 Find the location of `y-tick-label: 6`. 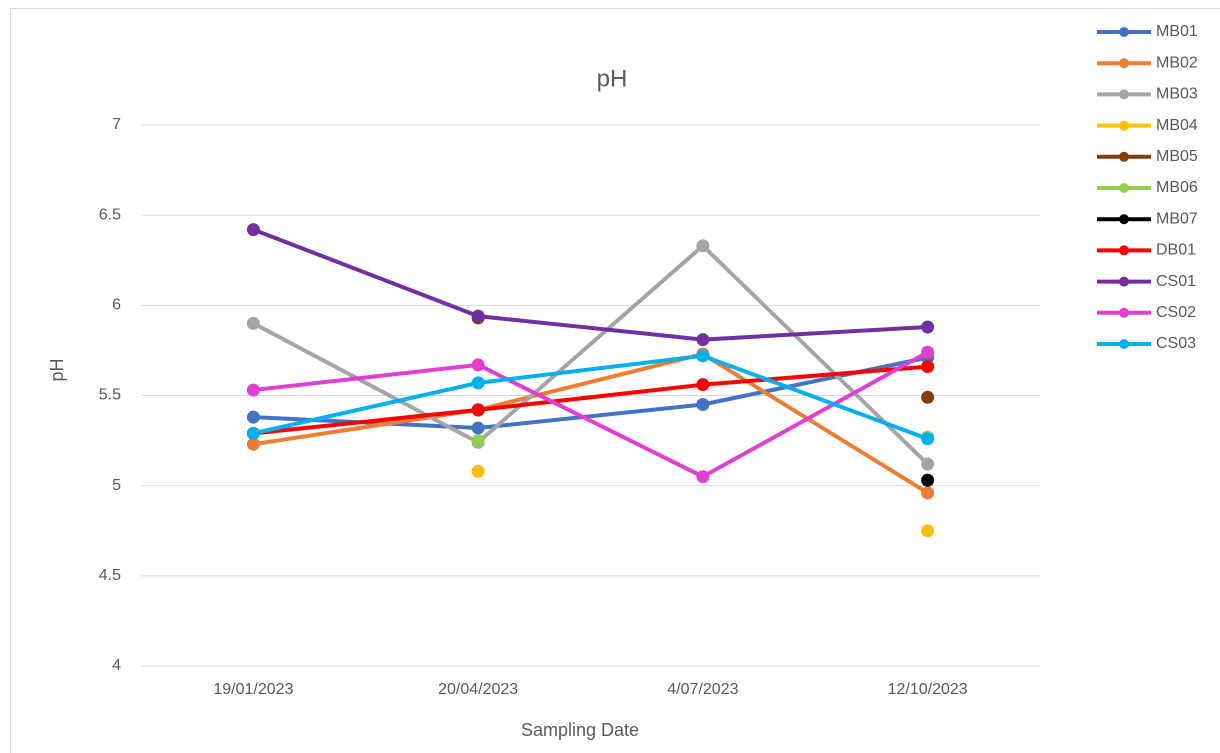

y-tick-label: 6 is located at coordinates (116, 305).